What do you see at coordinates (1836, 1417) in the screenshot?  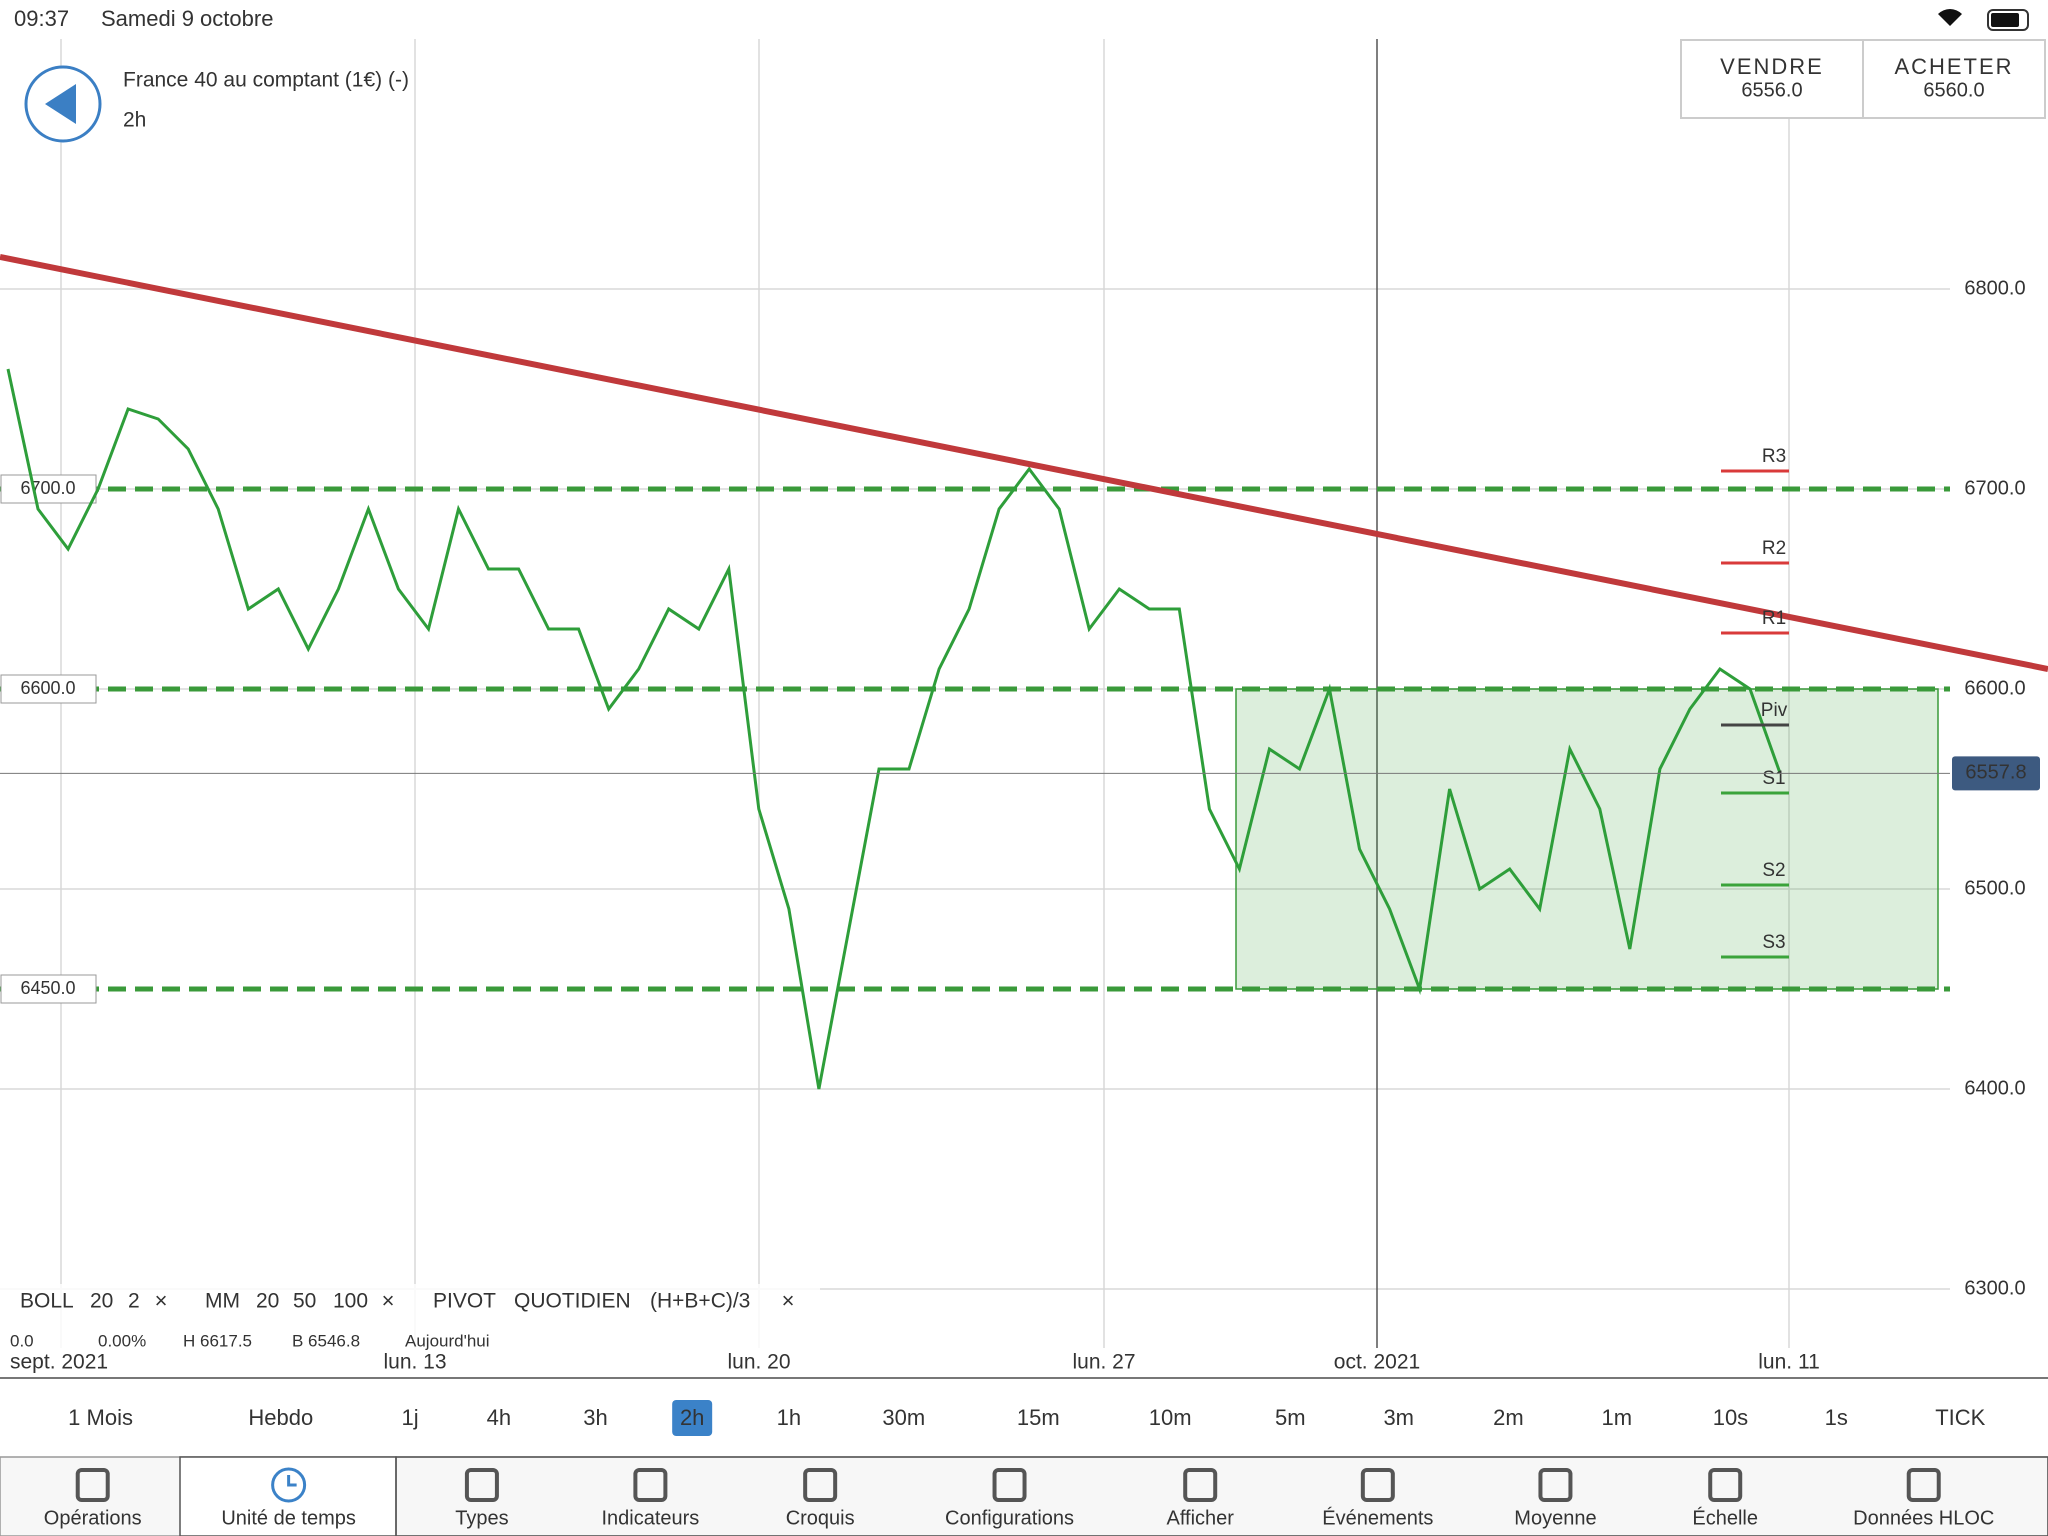 I see `timeframe-option: 1s` at bounding box center [1836, 1417].